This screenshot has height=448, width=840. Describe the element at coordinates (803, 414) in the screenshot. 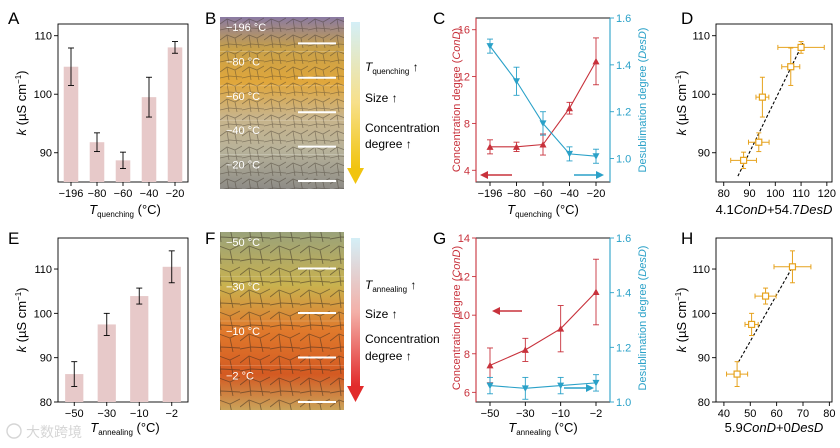

I see `x-tick-label: 70` at that location.